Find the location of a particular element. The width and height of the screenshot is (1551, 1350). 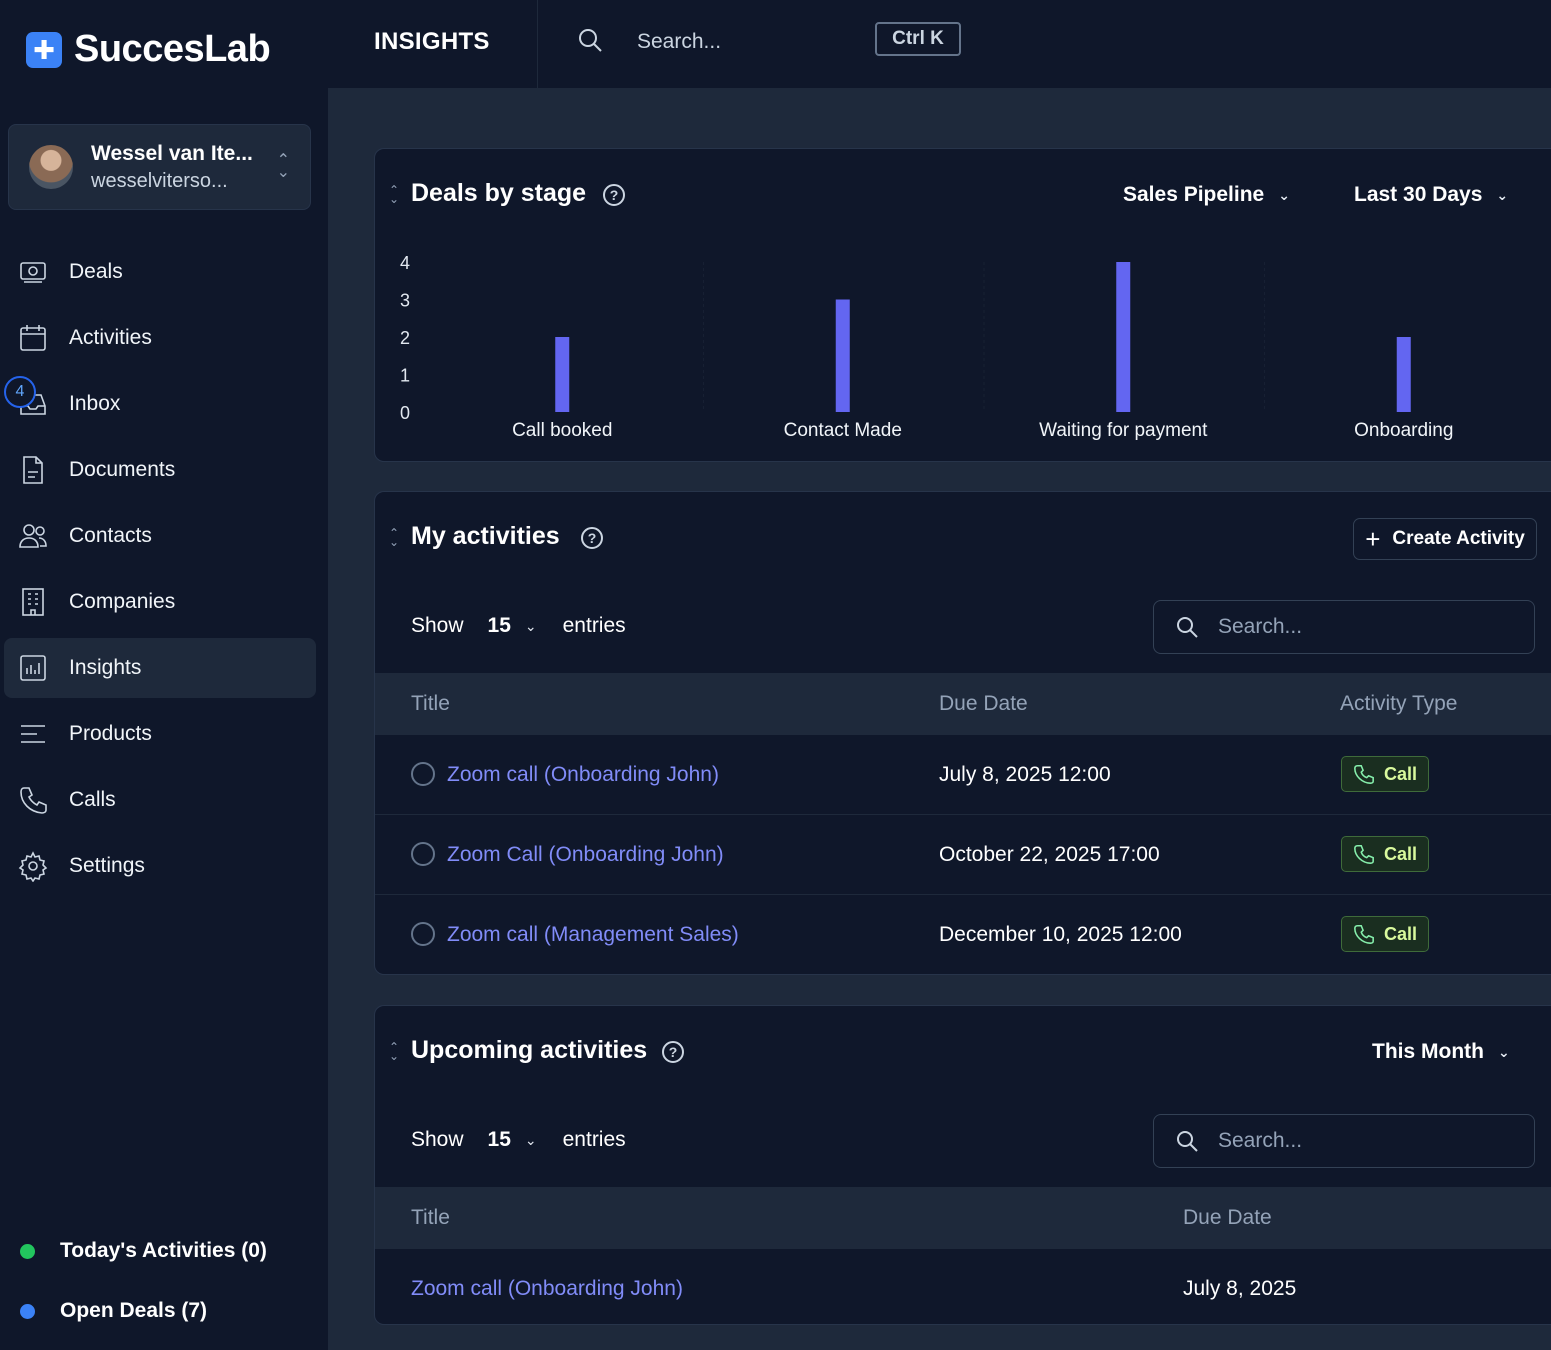

contacts-icon is located at coordinates (33, 536).